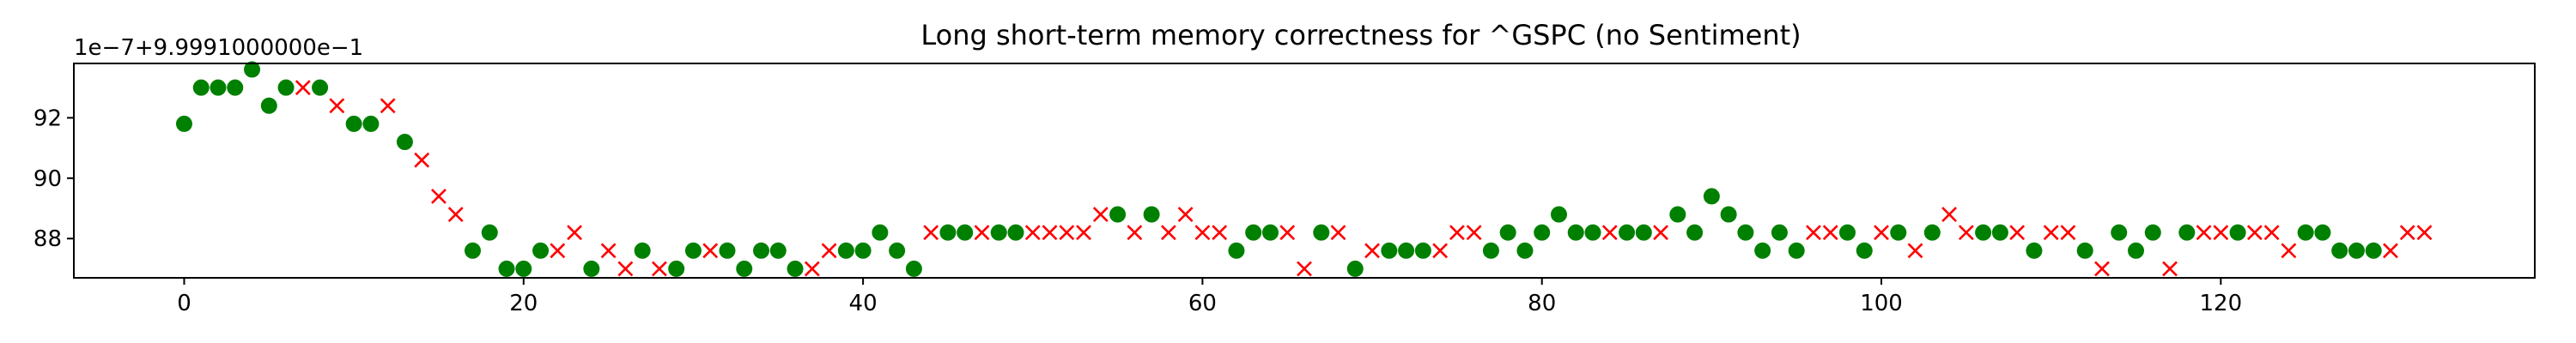 The image size is (2576, 343). What do you see at coordinates (1210, 297) in the screenshot?
I see `x-axis-ticks: 0 20 40 60 80 100 120` at bounding box center [1210, 297].